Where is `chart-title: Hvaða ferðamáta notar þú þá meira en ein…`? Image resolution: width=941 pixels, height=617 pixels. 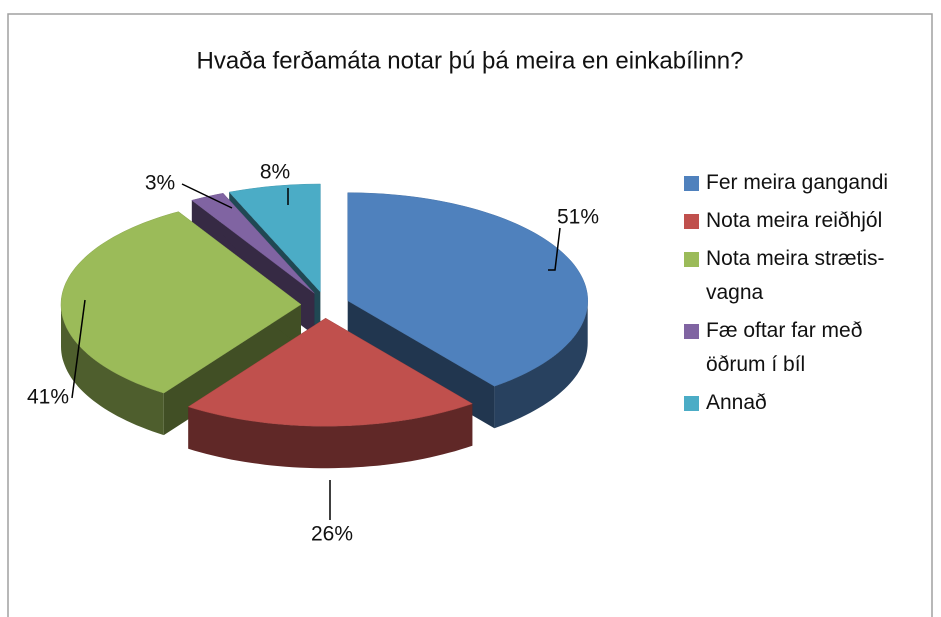 chart-title: Hvaða ferðamáta notar þú þá meira en ein… is located at coordinates (469, 60).